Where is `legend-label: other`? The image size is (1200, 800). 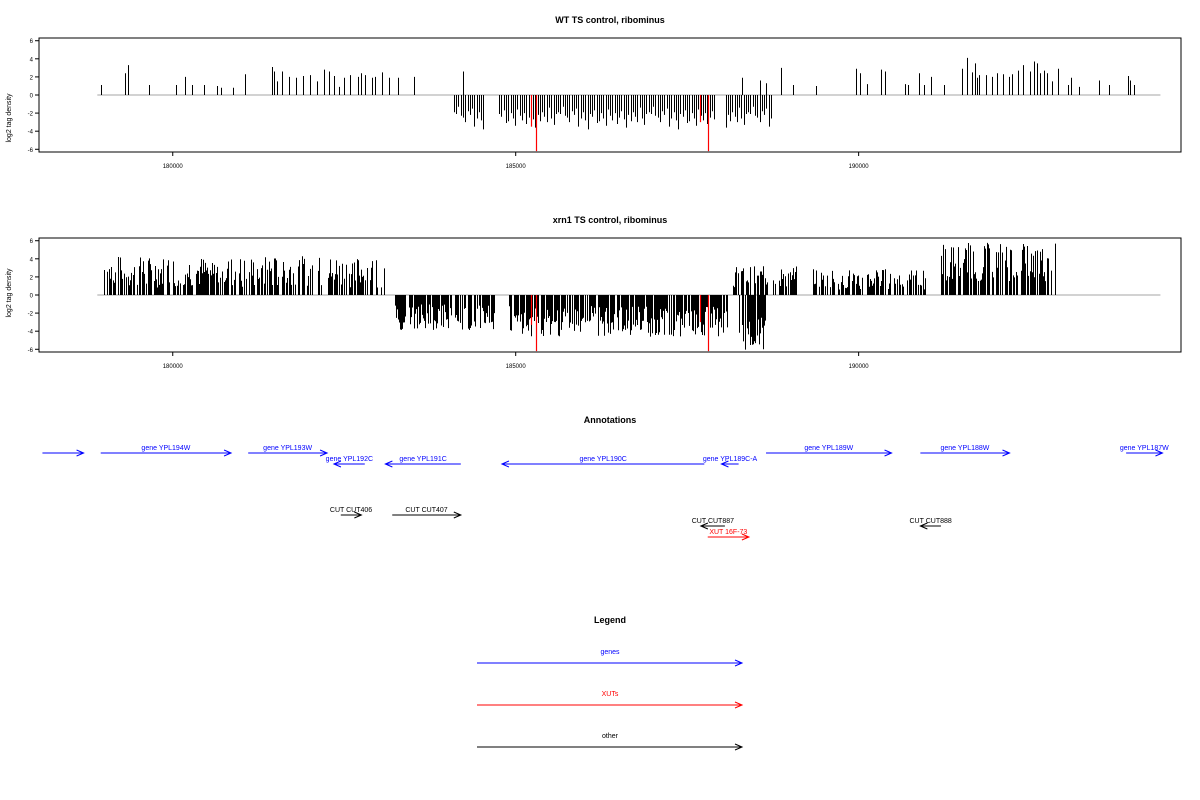
legend-label: other is located at coordinates (610, 736).